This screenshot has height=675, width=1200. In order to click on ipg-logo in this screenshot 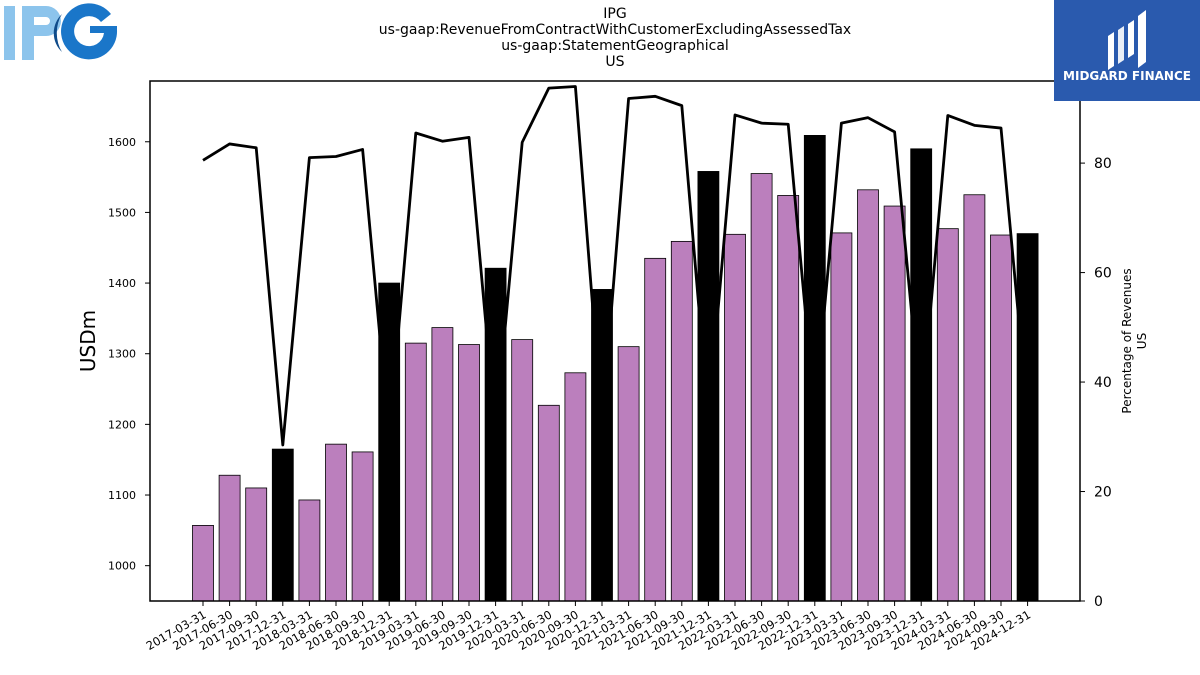, I will do `click(62, 37)`.